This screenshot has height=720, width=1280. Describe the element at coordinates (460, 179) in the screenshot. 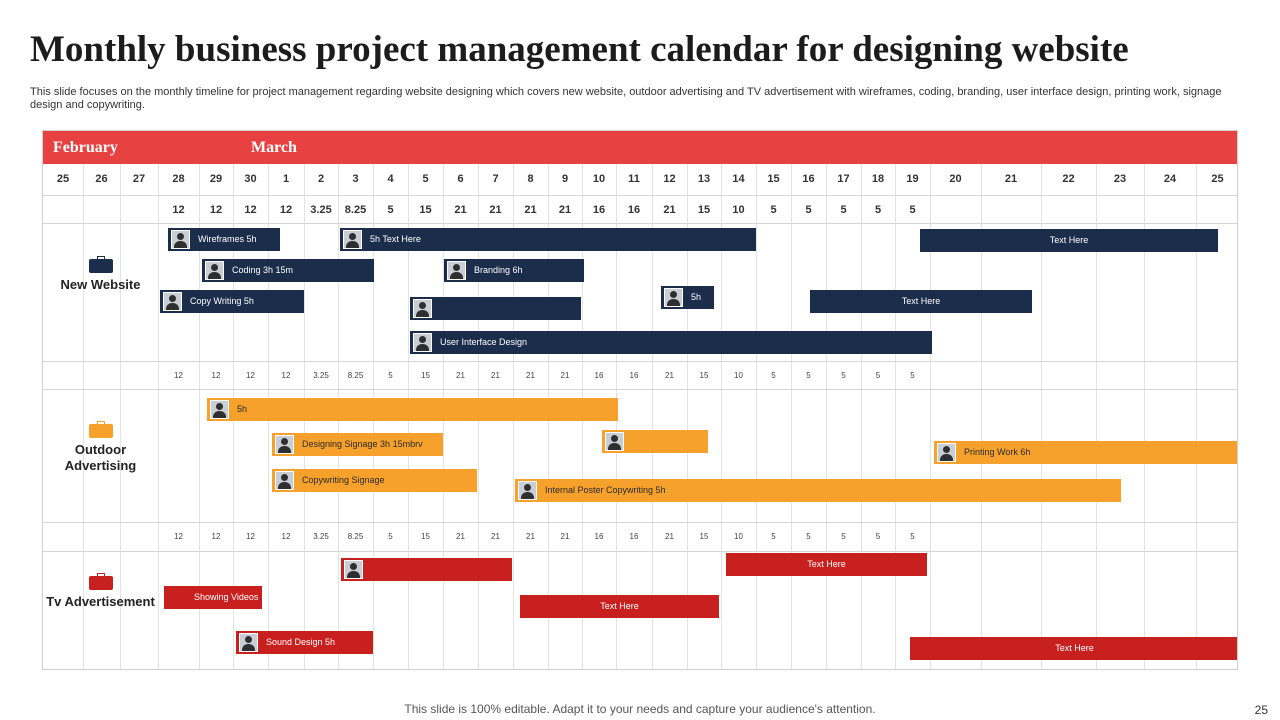

I see `day-number: 6` at that location.